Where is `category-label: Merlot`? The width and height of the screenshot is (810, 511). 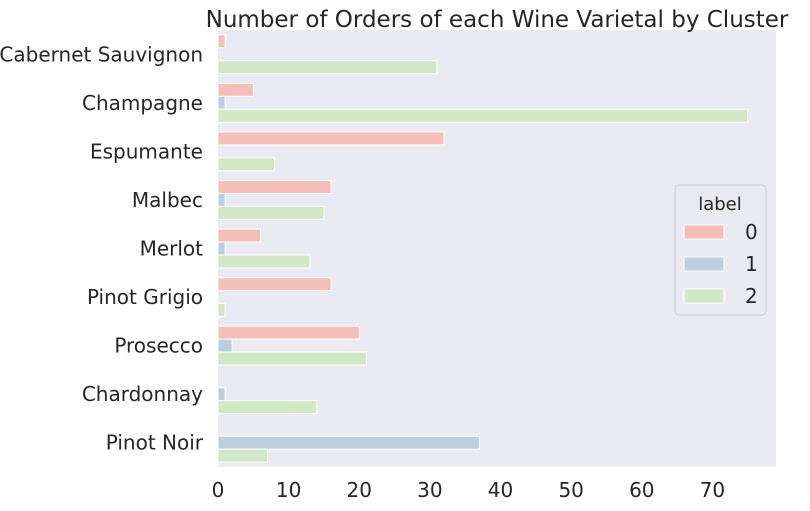 category-label: Merlot is located at coordinates (172, 249).